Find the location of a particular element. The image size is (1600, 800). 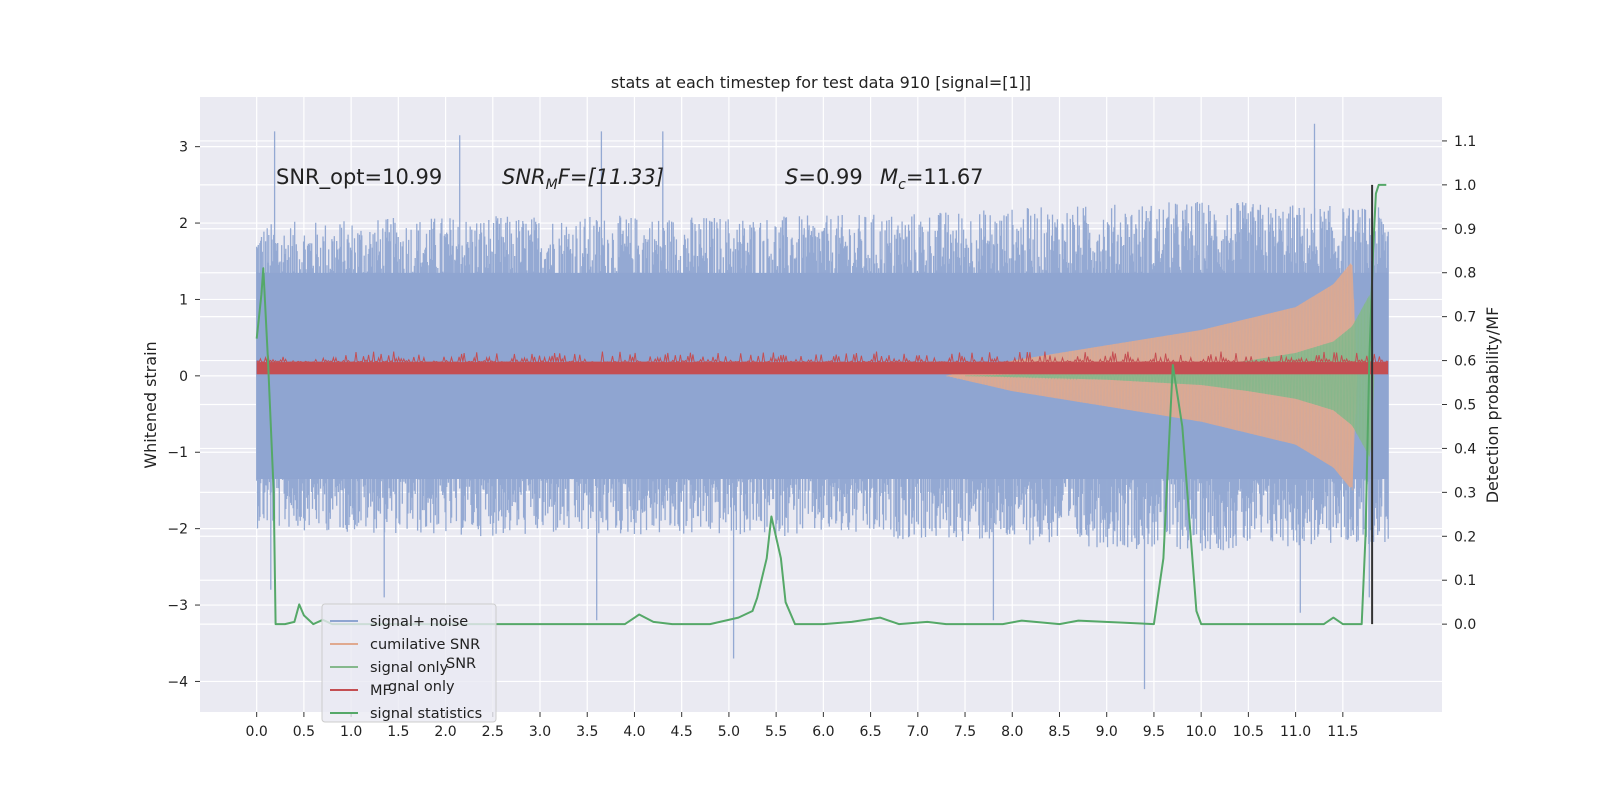

y-tick-label: 3 is located at coordinates (183, 148).